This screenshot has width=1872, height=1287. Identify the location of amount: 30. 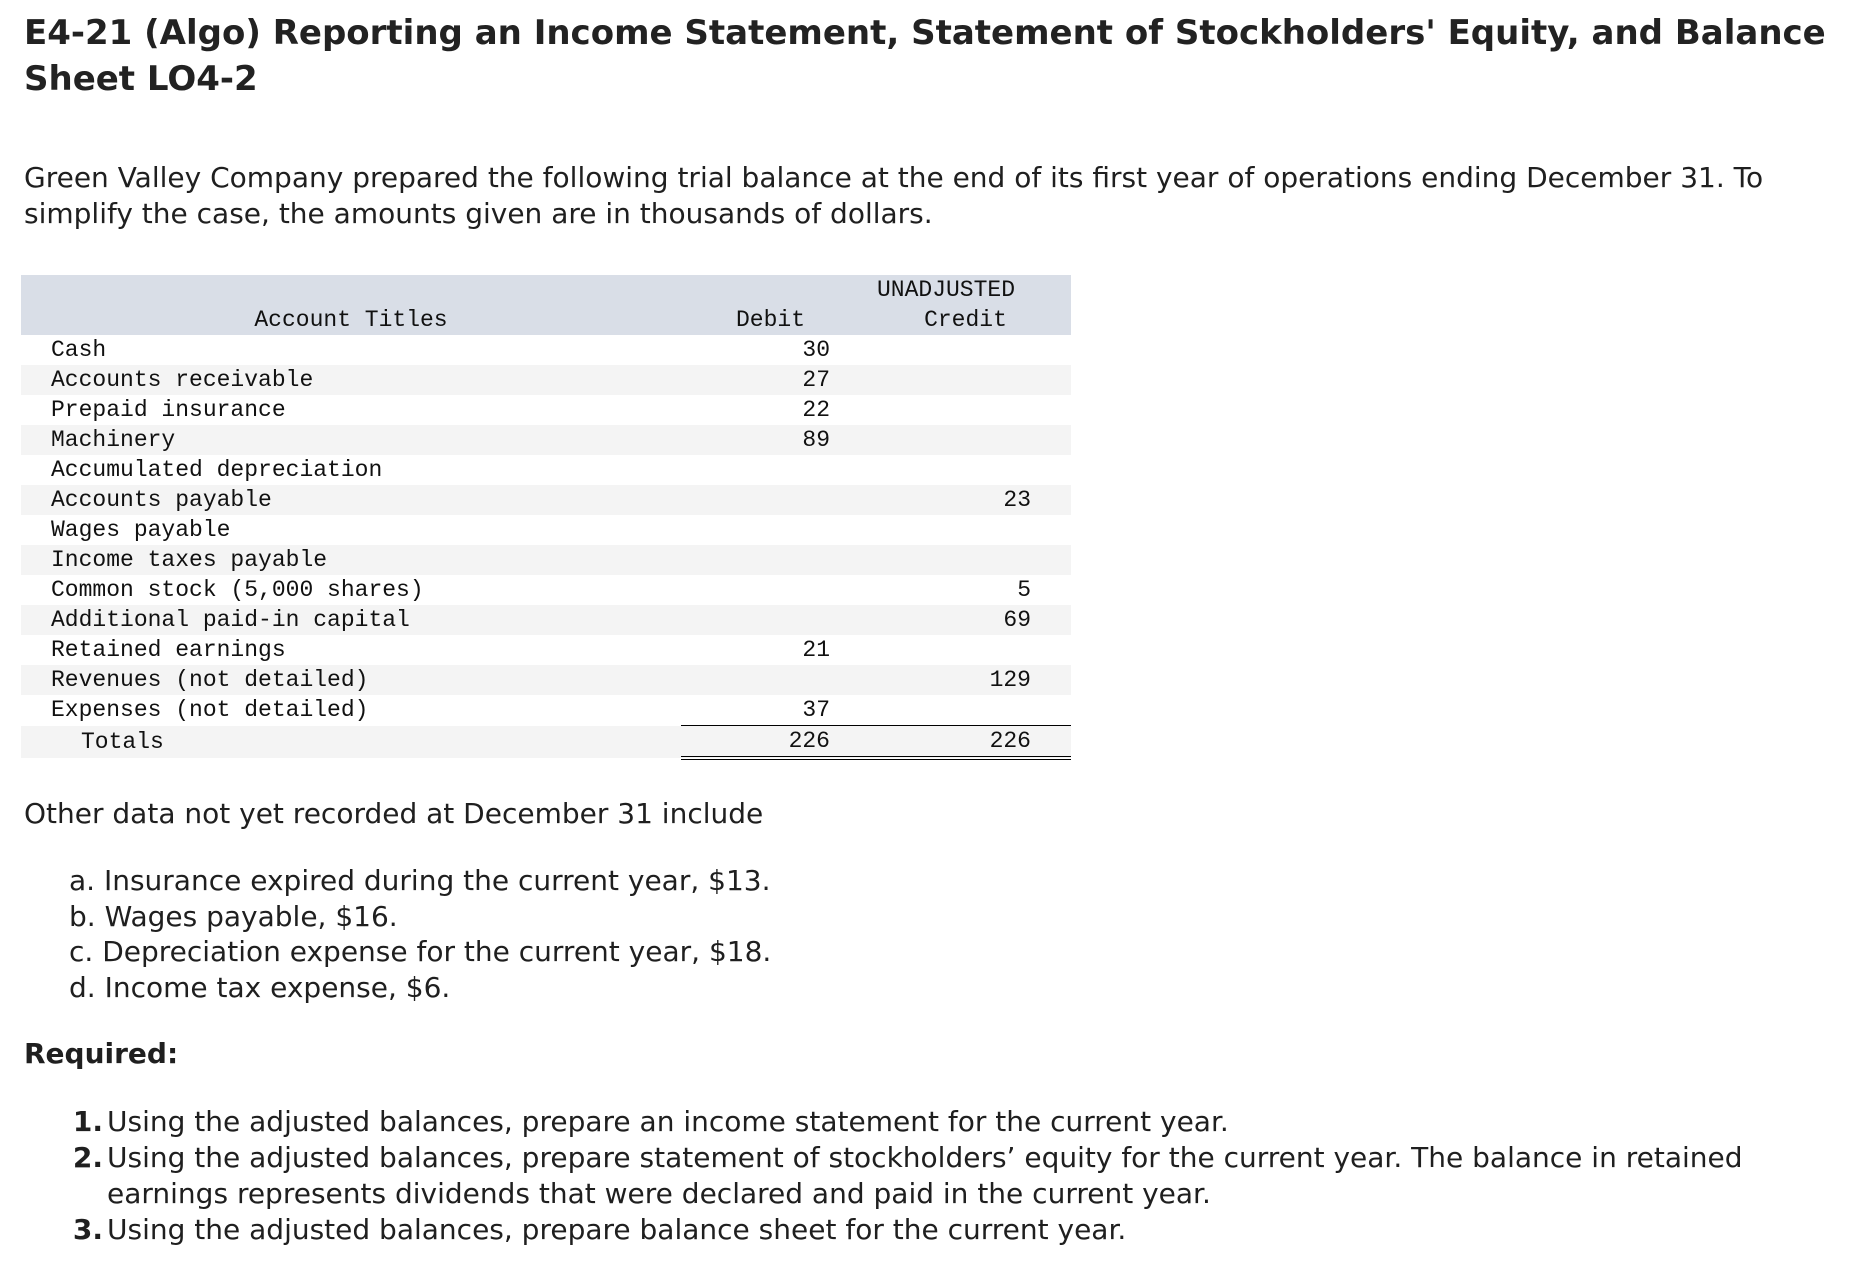
(816, 350).